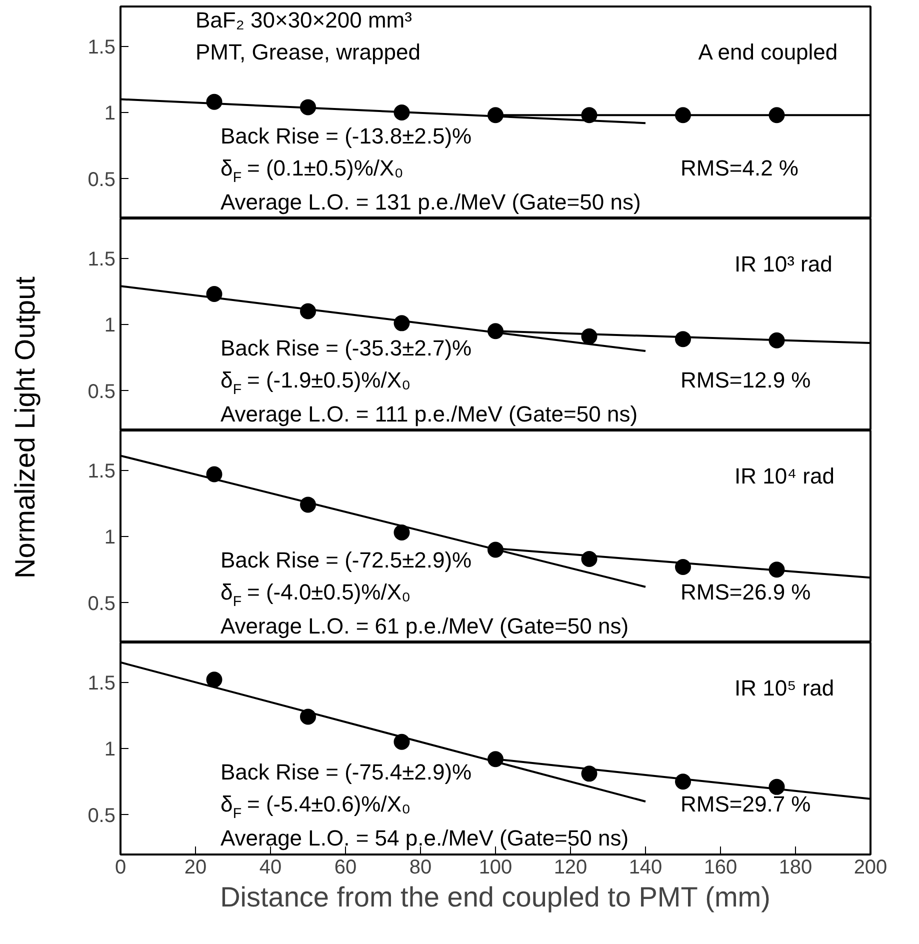 Image resolution: width=919 pixels, height=944 pixels. What do you see at coordinates (871, 867) in the screenshot?
I see `x-tick-label: 200` at bounding box center [871, 867].